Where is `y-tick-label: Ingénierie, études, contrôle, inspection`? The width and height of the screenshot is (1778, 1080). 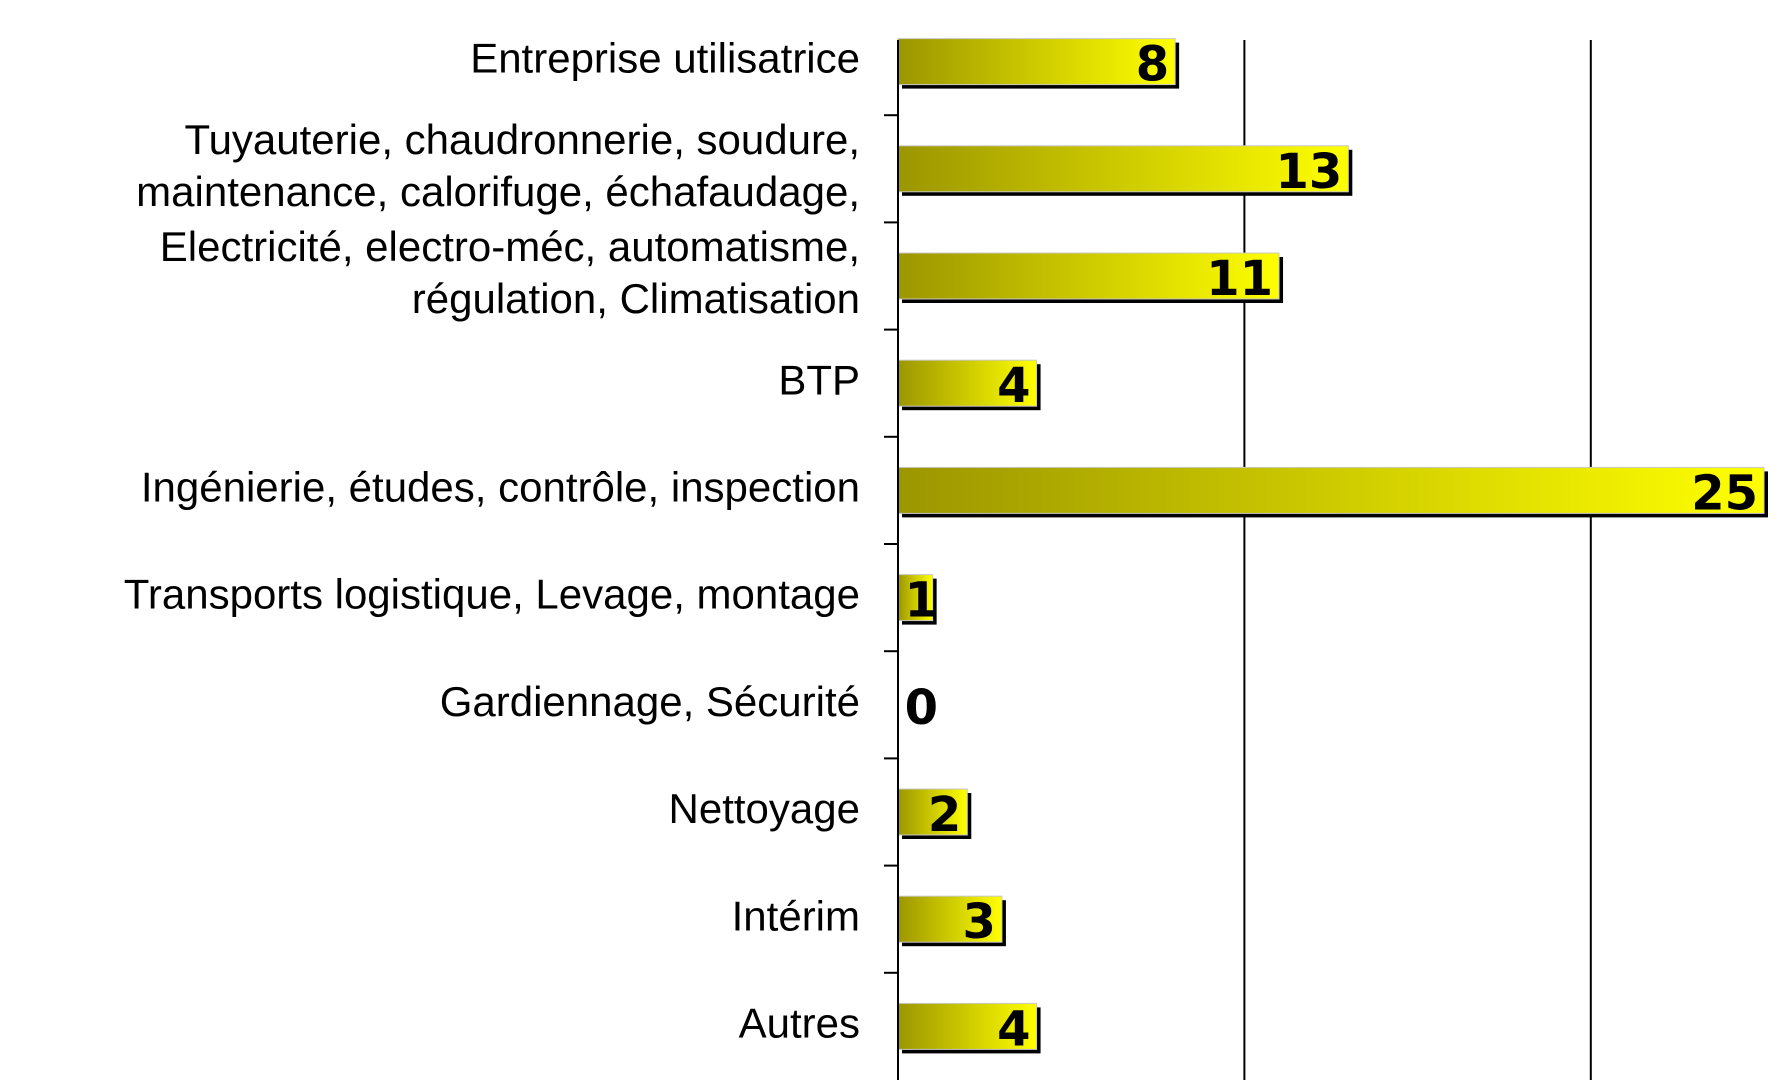 y-tick-label: Ingénierie, études, contrôle, inspection is located at coordinates (500, 486).